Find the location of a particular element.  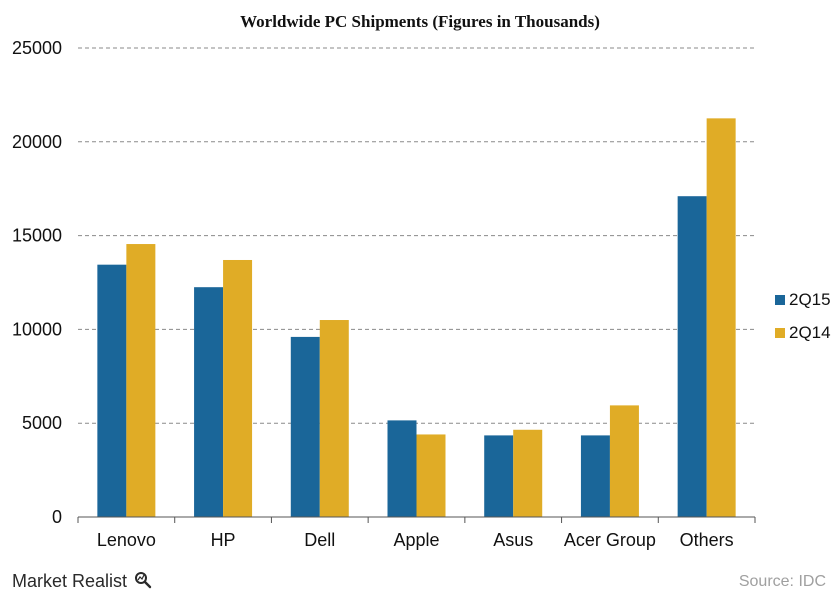

x-category-label: Acer Group is located at coordinates (610, 540).